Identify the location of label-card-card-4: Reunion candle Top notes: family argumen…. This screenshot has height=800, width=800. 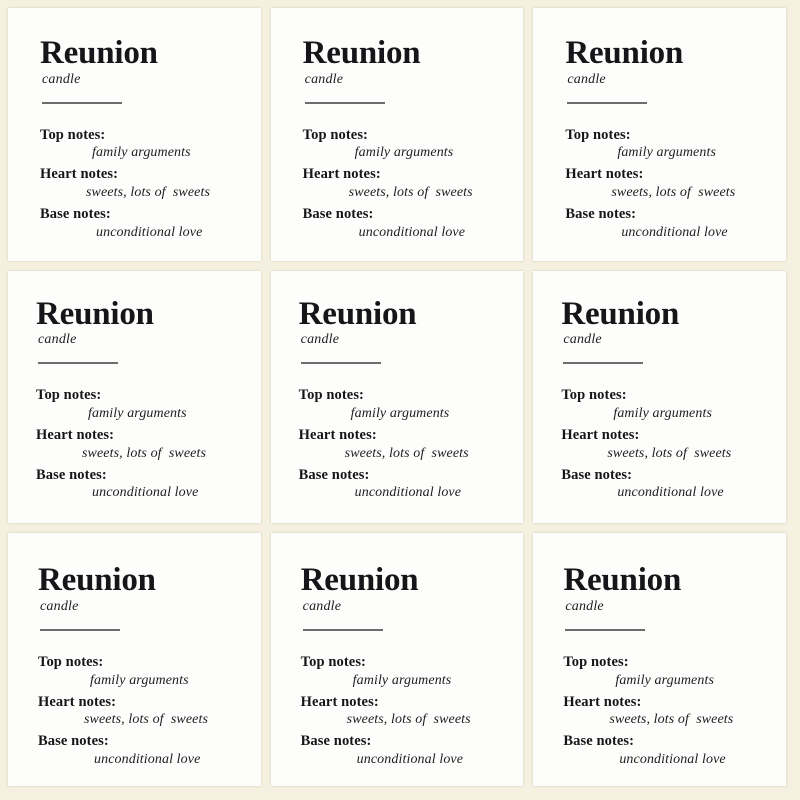
(134, 397).